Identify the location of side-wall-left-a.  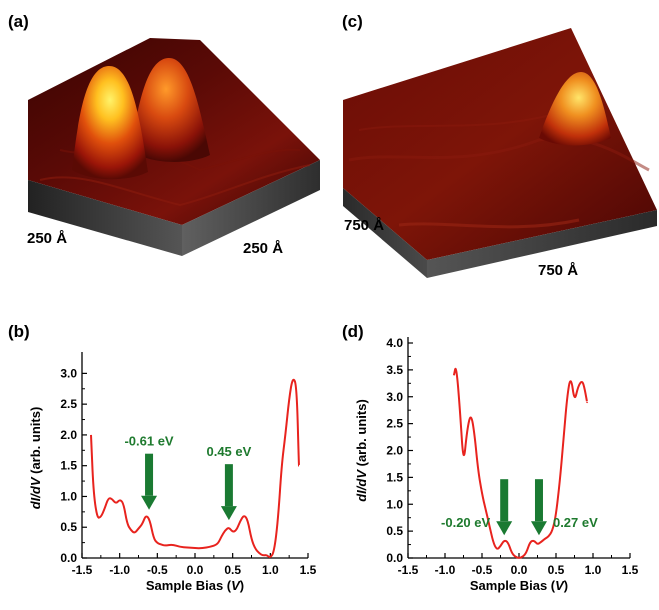
(105, 218).